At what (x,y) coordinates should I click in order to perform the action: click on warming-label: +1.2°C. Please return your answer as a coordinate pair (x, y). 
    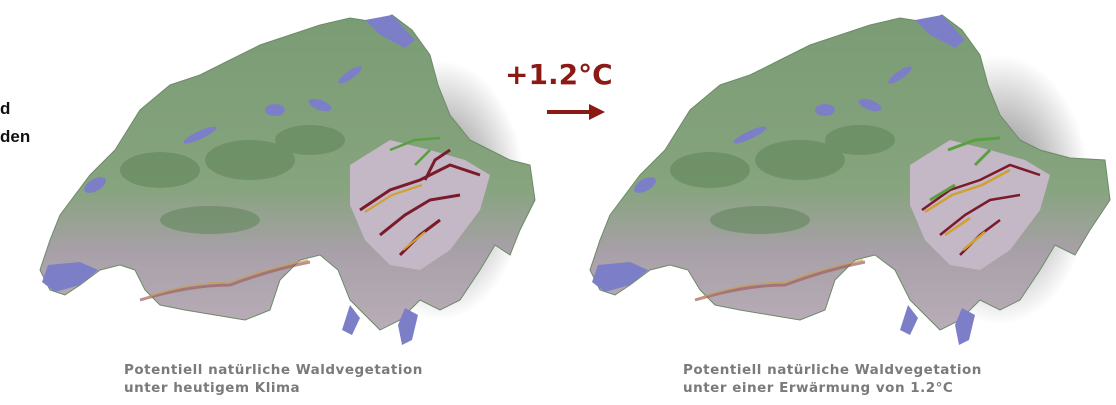
    Looking at the image, I should click on (559, 74).